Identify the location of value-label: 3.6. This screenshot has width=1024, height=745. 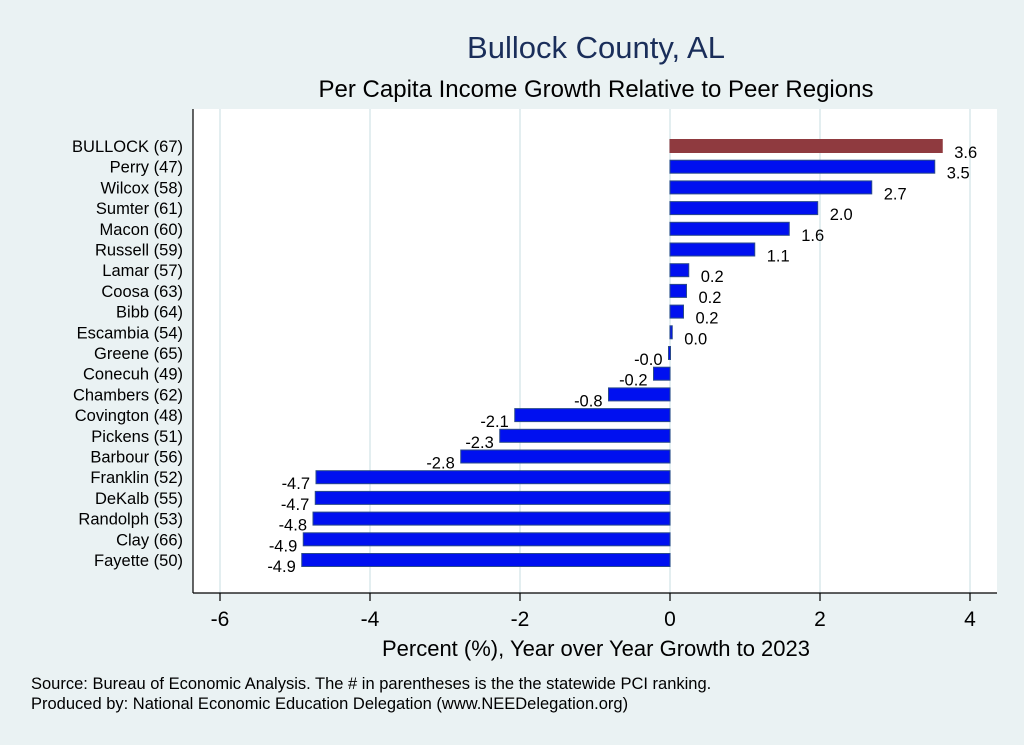
(965, 153).